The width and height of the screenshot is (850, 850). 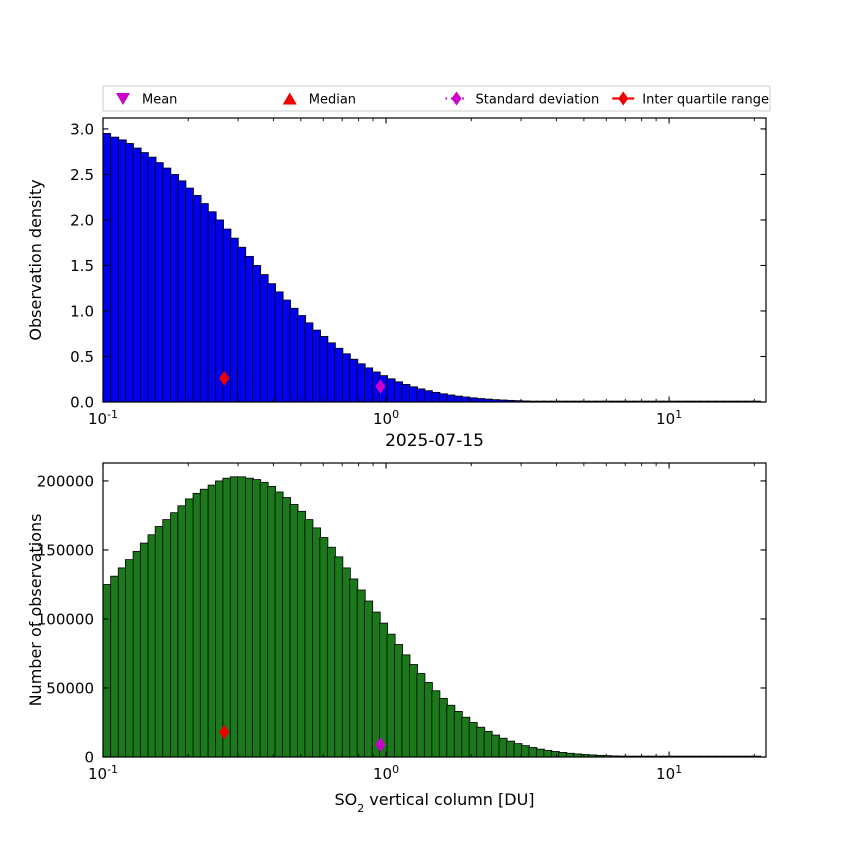 What do you see at coordinates (82, 311) in the screenshot?
I see `y-tick-label: 1.0` at bounding box center [82, 311].